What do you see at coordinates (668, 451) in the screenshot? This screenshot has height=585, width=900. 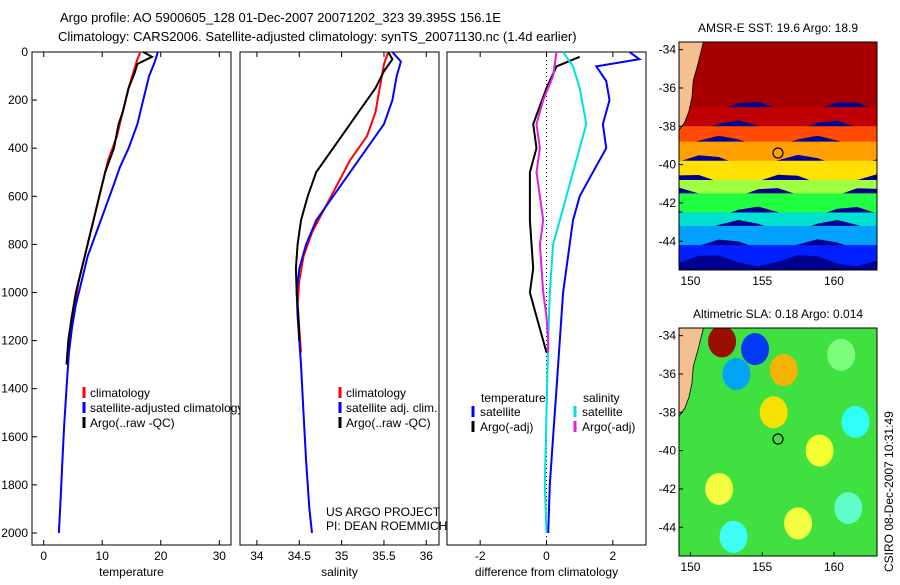 I see `sla_map-ytick-label: -40` at bounding box center [668, 451].